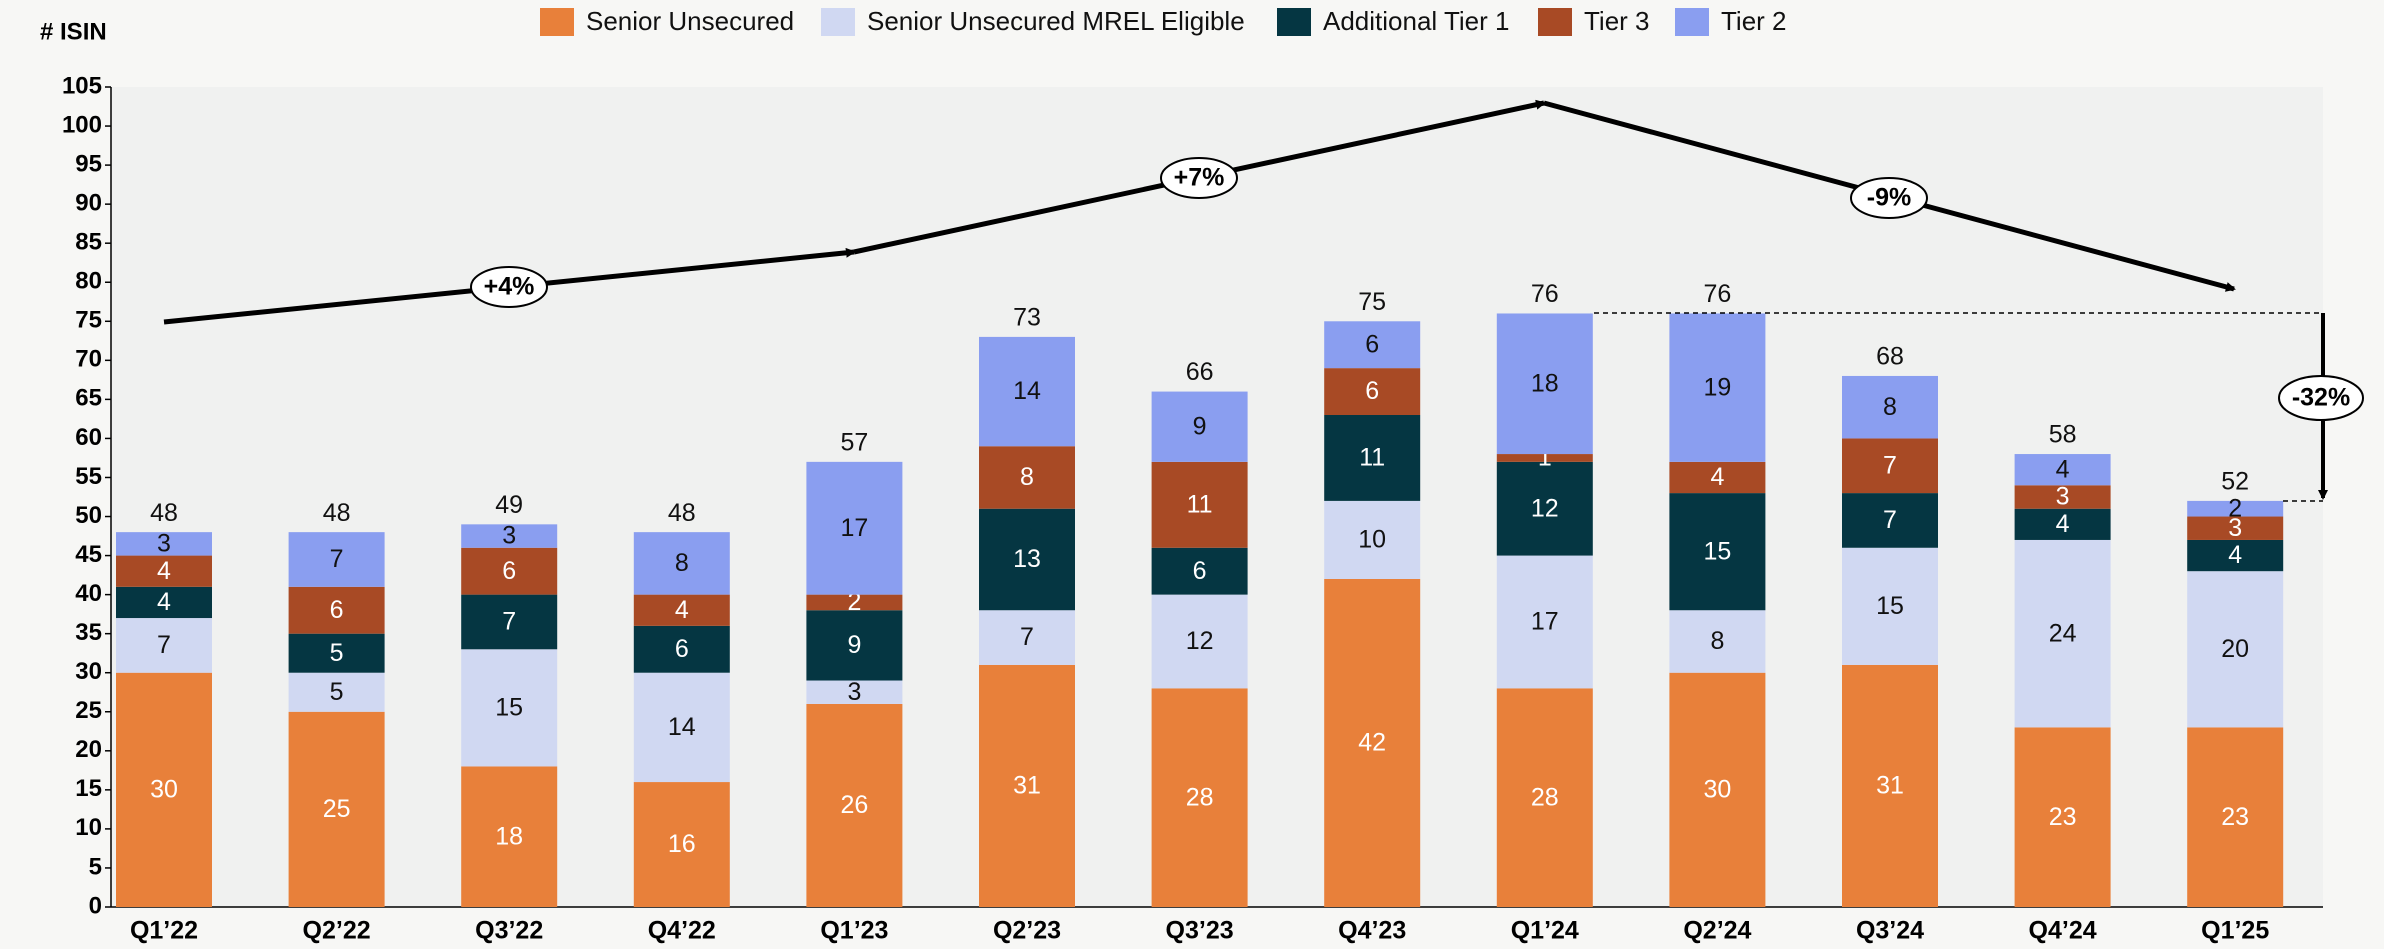  I want to click on data-label: 17, so click(1545, 622).